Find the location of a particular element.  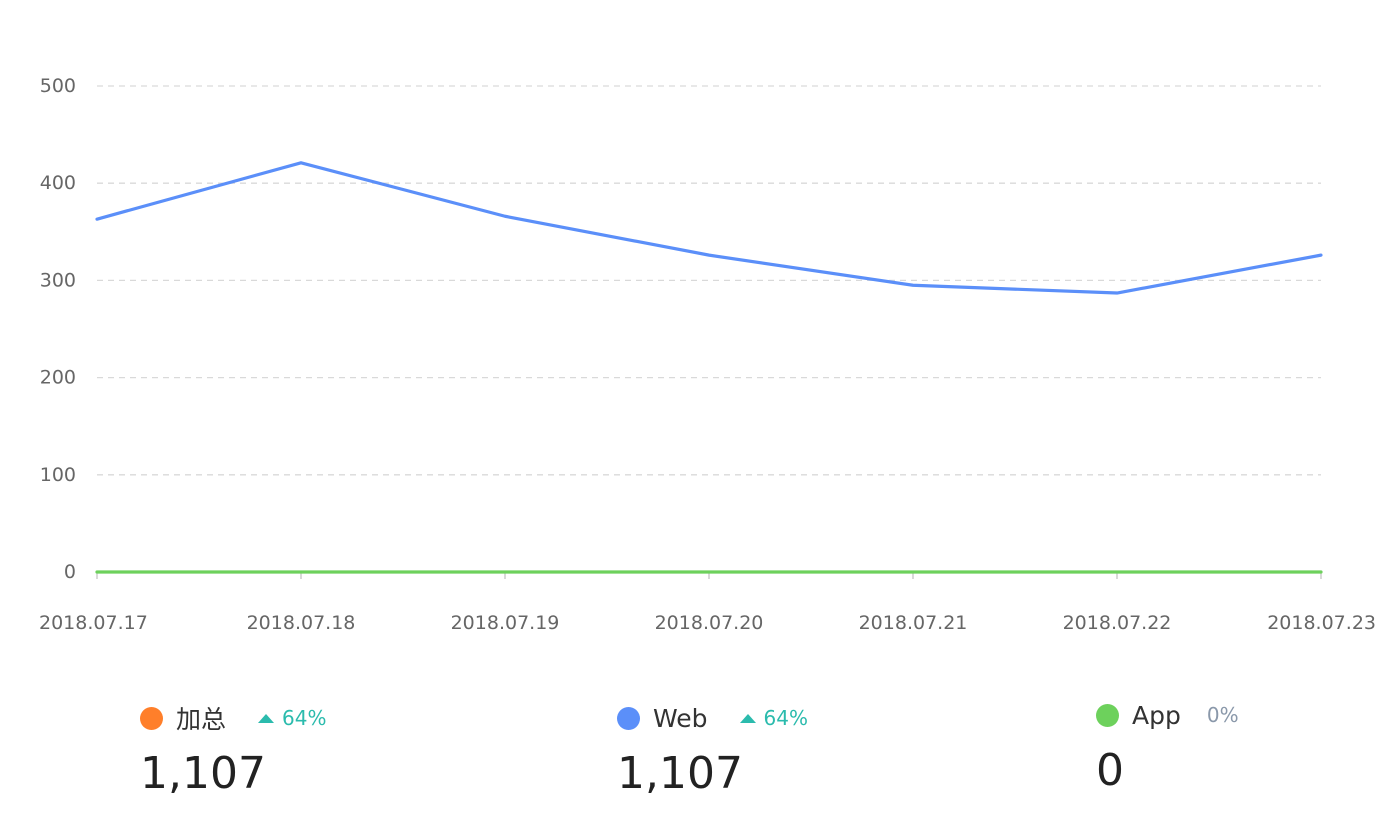

app-change: 0% is located at coordinates (1223, 715).